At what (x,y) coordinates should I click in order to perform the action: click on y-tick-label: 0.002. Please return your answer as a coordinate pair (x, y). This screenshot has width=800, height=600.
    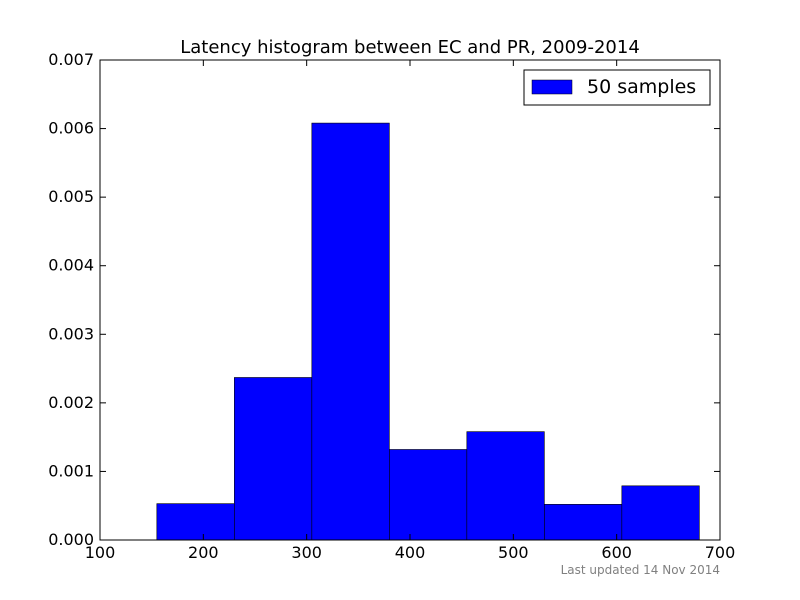
    Looking at the image, I should click on (71, 402).